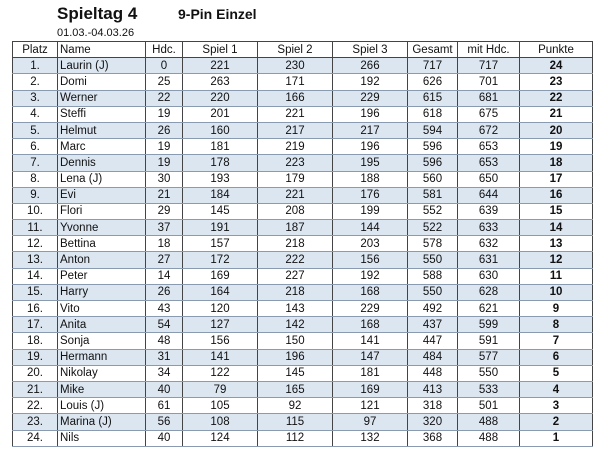 This screenshot has width=600, height=450. What do you see at coordinates (35, 98) in the screenshot?
I see `cell-platz: 3.` at bounding box center [35, 98].